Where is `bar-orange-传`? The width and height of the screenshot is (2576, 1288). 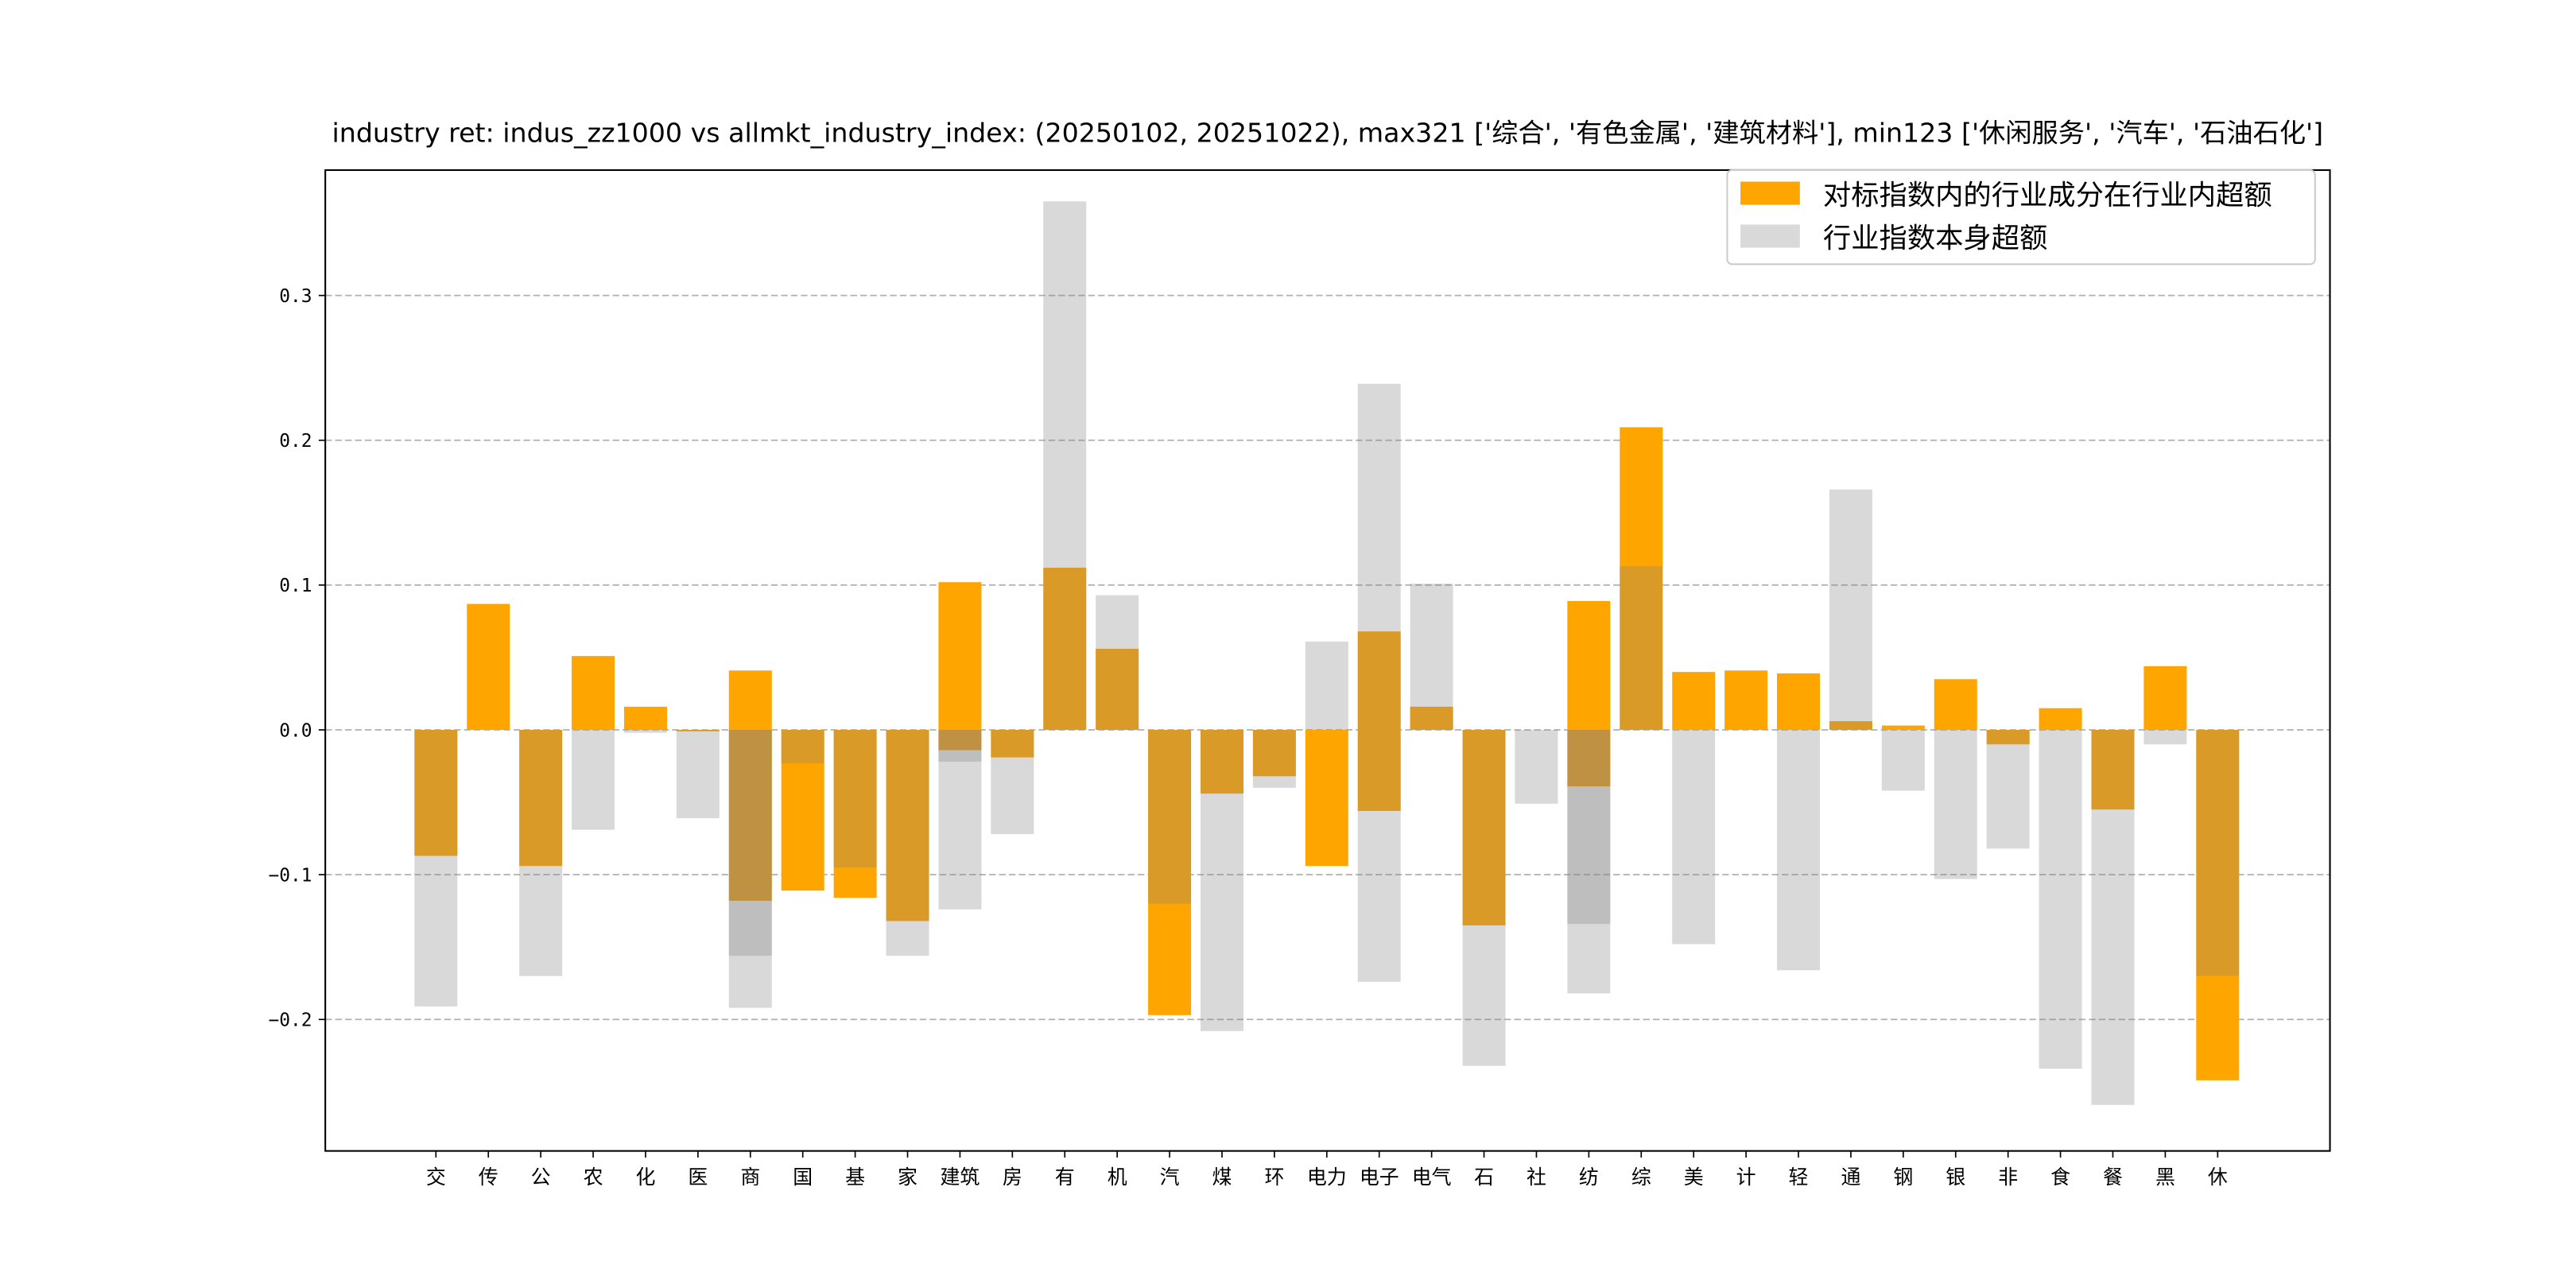
bar-orange-传 is located at coordinates (488, 667).